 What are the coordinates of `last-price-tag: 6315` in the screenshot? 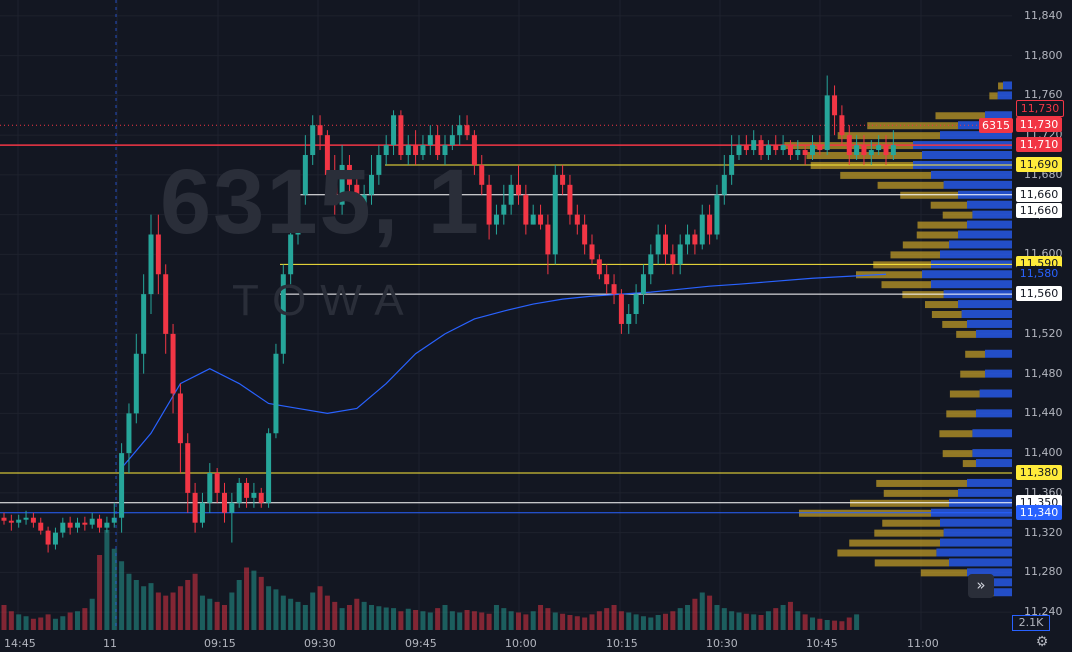 It's located at (996, 125).